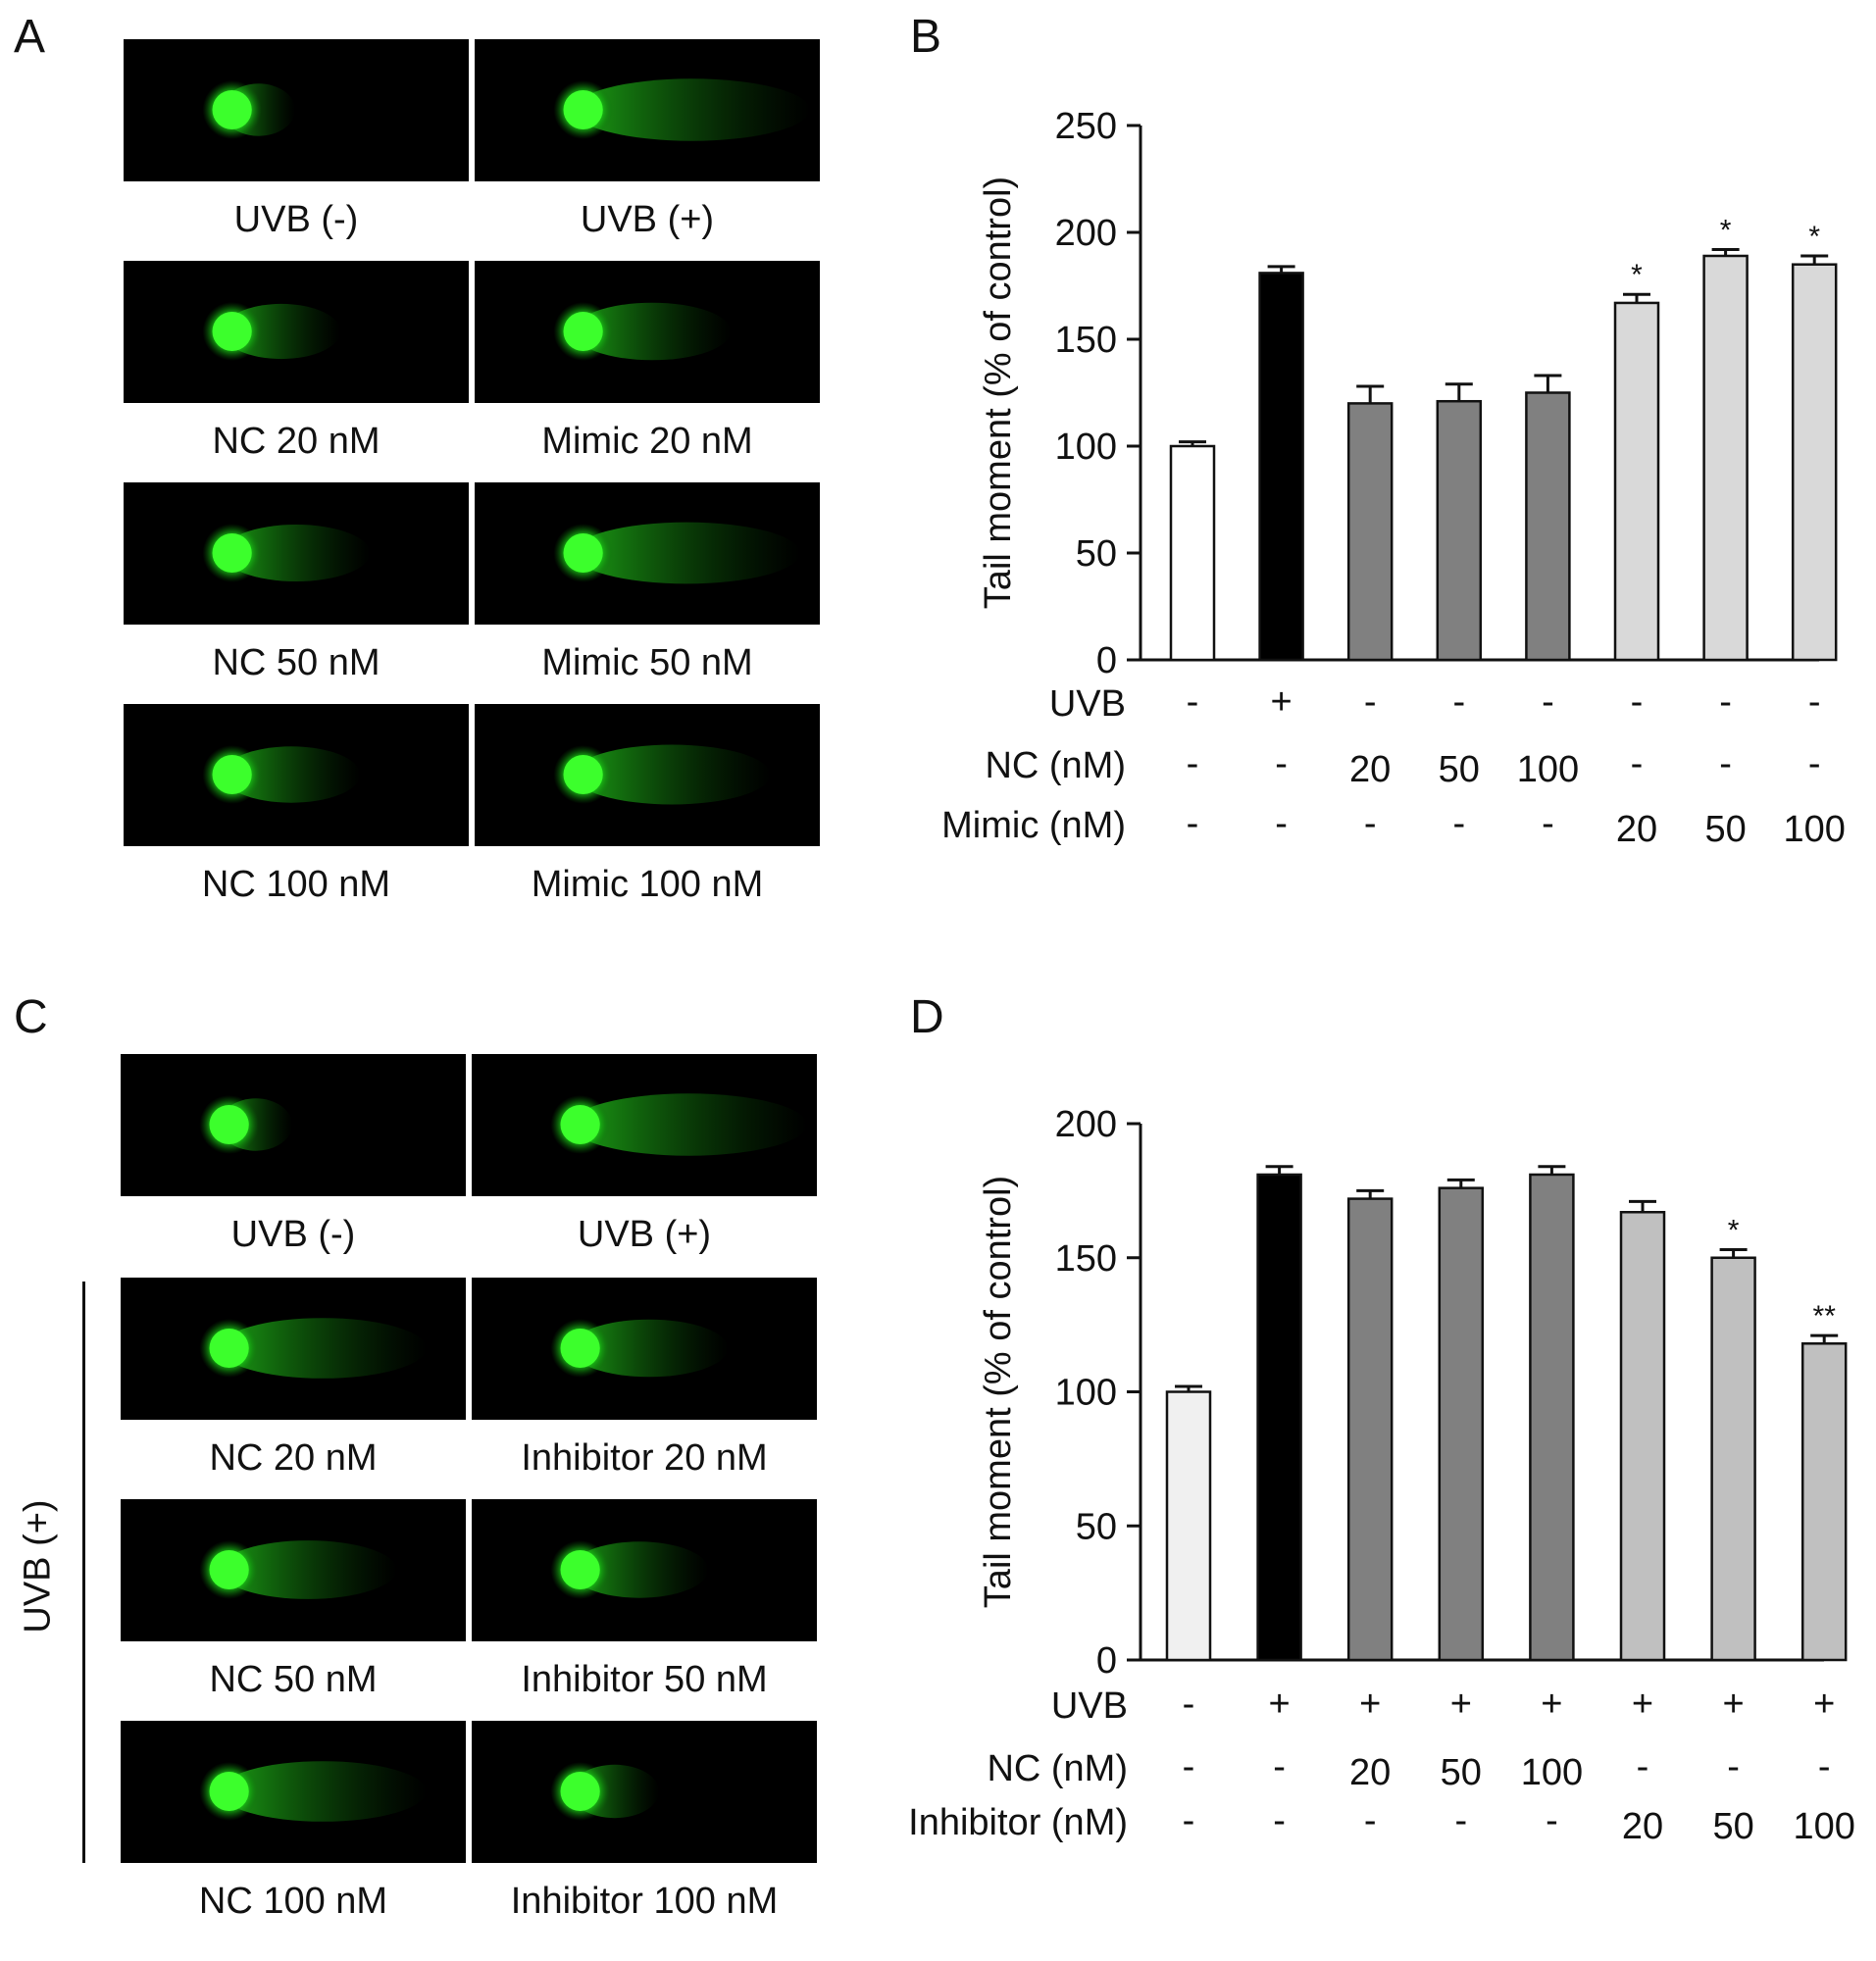 This screenshot has width=1876, height=1961. I want to click on condition-value-mimic-nm-6: 50, so click(1725, 829).